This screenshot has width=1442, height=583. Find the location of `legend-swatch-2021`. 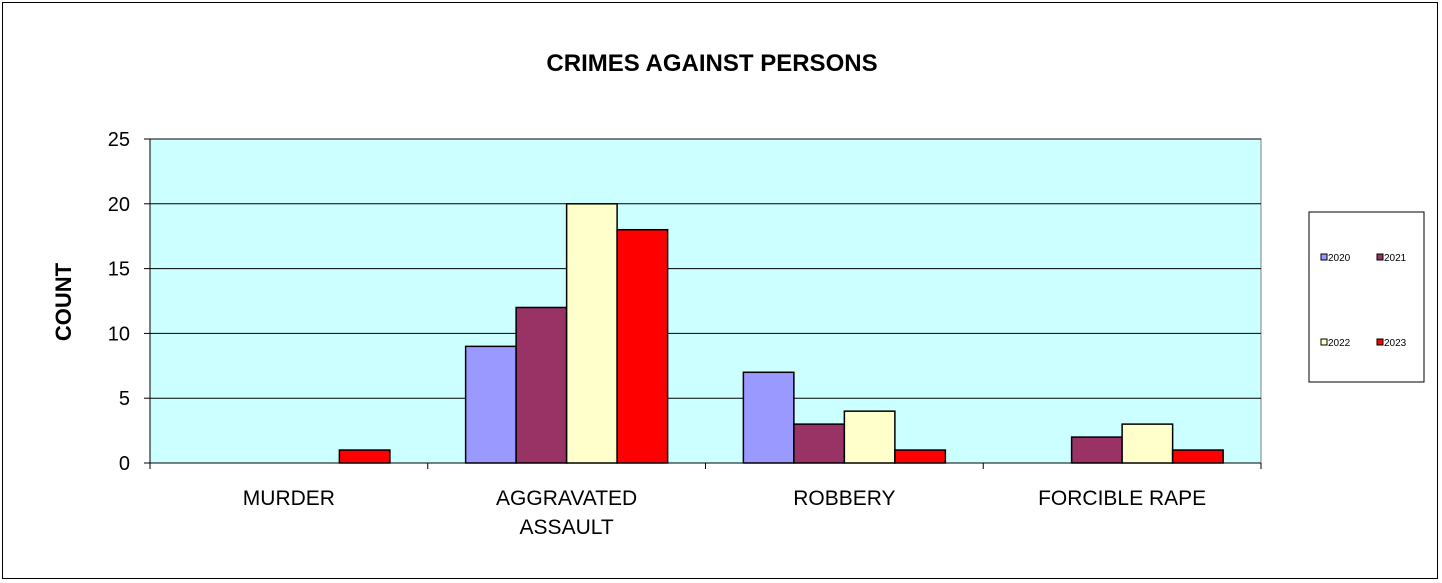

legend-swatch-2021 is located at coordinates (1380, 257).